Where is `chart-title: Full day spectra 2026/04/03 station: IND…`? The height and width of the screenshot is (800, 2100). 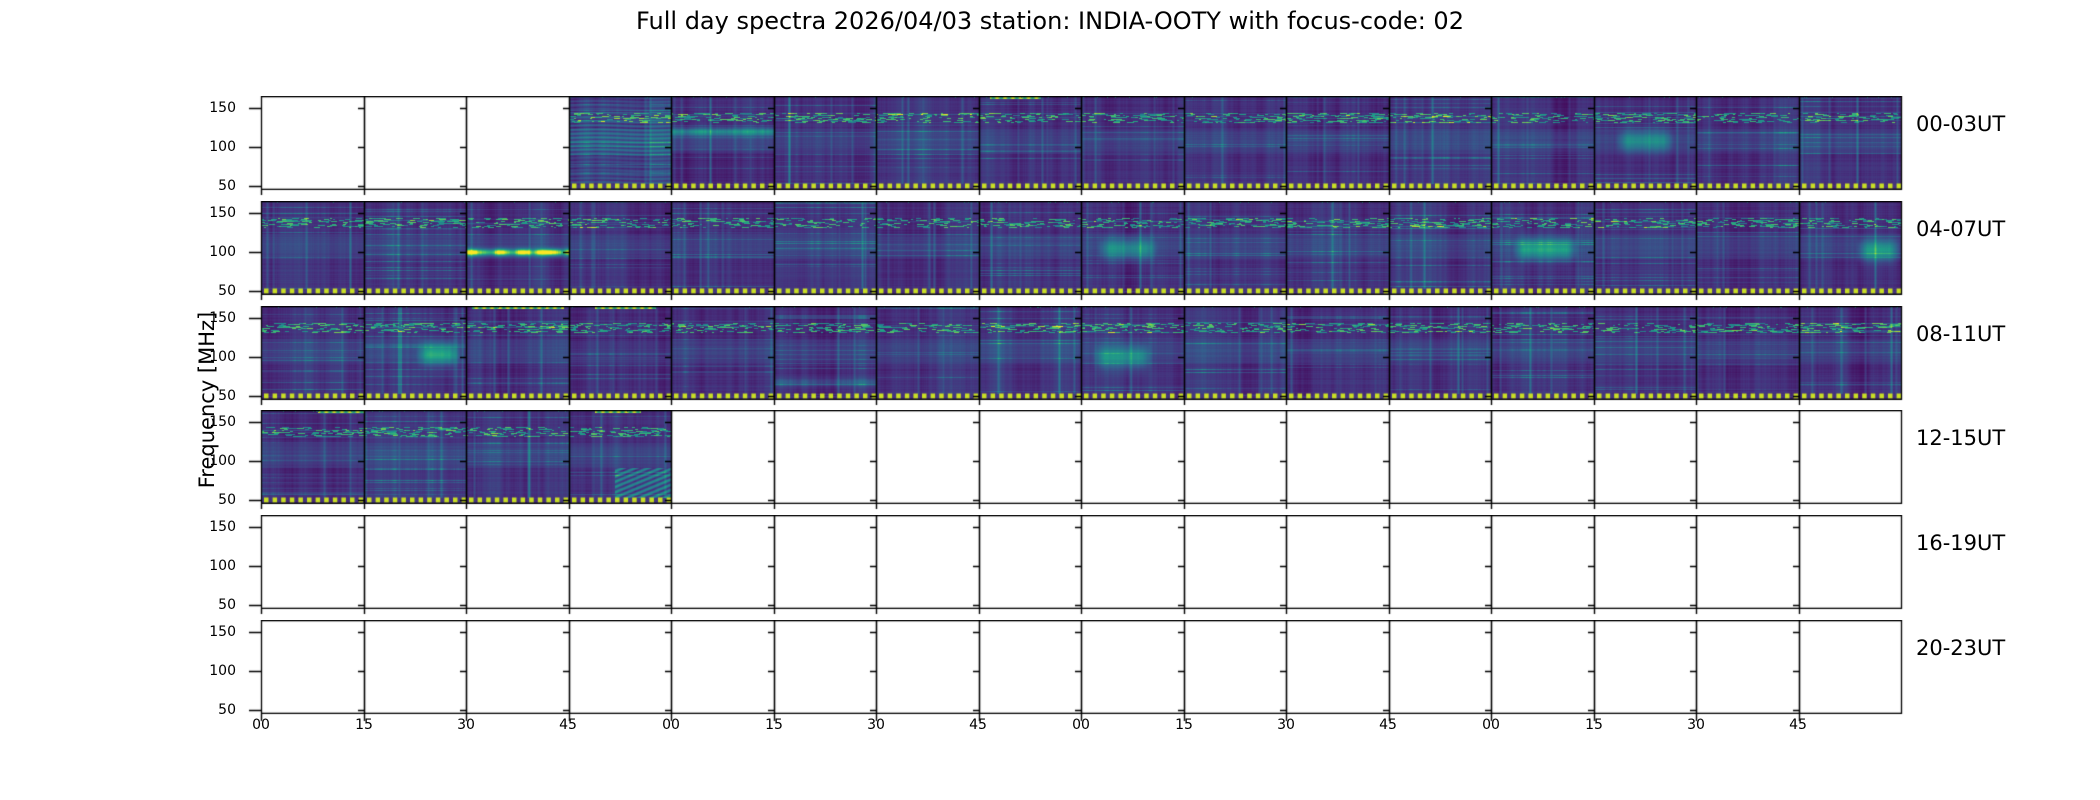 chart-title: Full day spectra 2026/04/03 station: IND… is located at coordinates (1050, 21).